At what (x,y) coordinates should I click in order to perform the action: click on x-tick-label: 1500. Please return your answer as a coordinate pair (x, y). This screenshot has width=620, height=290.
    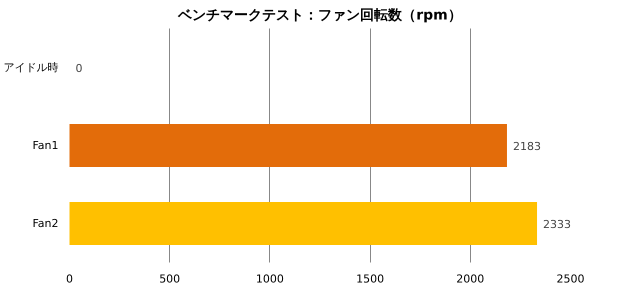
    Looking at the image, I should click on (370, 279).